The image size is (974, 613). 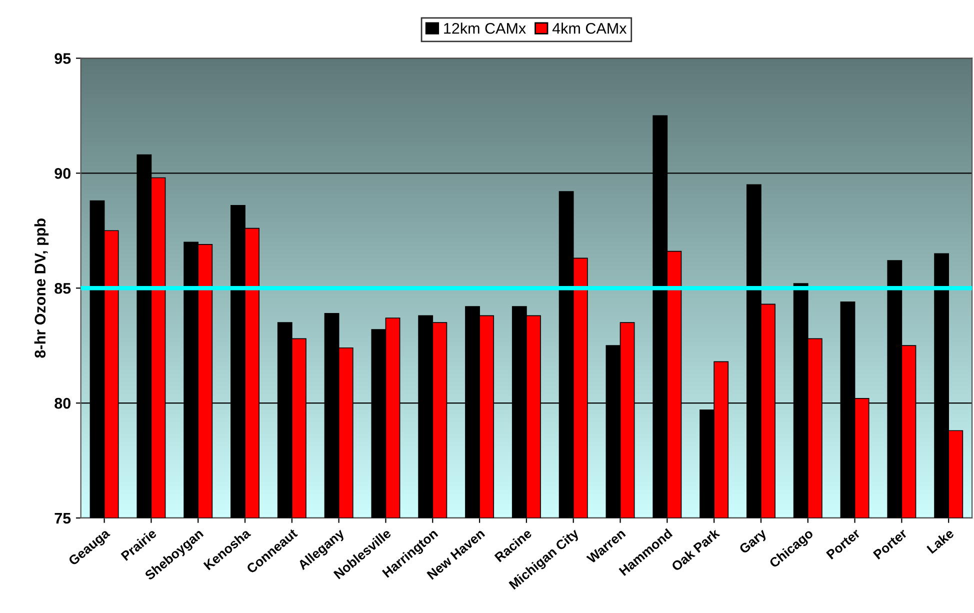 What do you see at coordinates (62, 518) in the screenshot?
I see `y-tick-label: 75` at bounding box center [62, 518].